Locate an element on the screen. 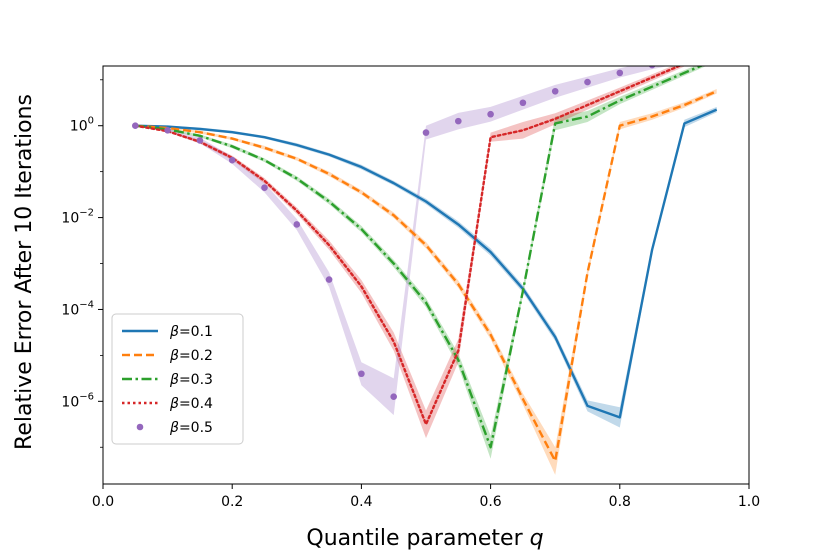  legend-box is located at coordinates (177, 379).